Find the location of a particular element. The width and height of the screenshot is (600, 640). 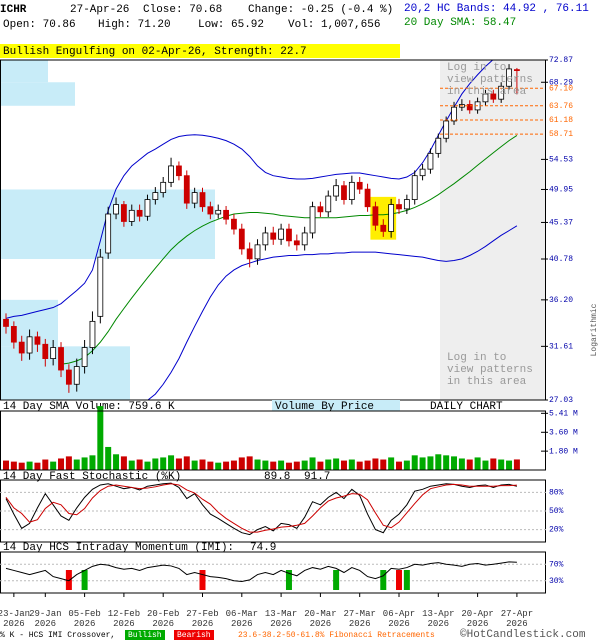

x-tick-label: 05-Feb 2026 is located at coordinates (84, 619).